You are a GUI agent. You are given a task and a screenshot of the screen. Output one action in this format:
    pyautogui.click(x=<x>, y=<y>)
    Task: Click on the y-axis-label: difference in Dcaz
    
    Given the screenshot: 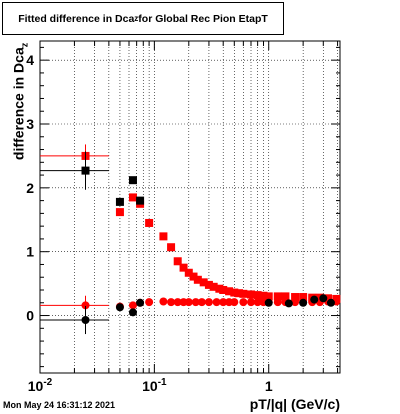 What is the action you would take?
    pyautogui.click(x=45, y=101)
    